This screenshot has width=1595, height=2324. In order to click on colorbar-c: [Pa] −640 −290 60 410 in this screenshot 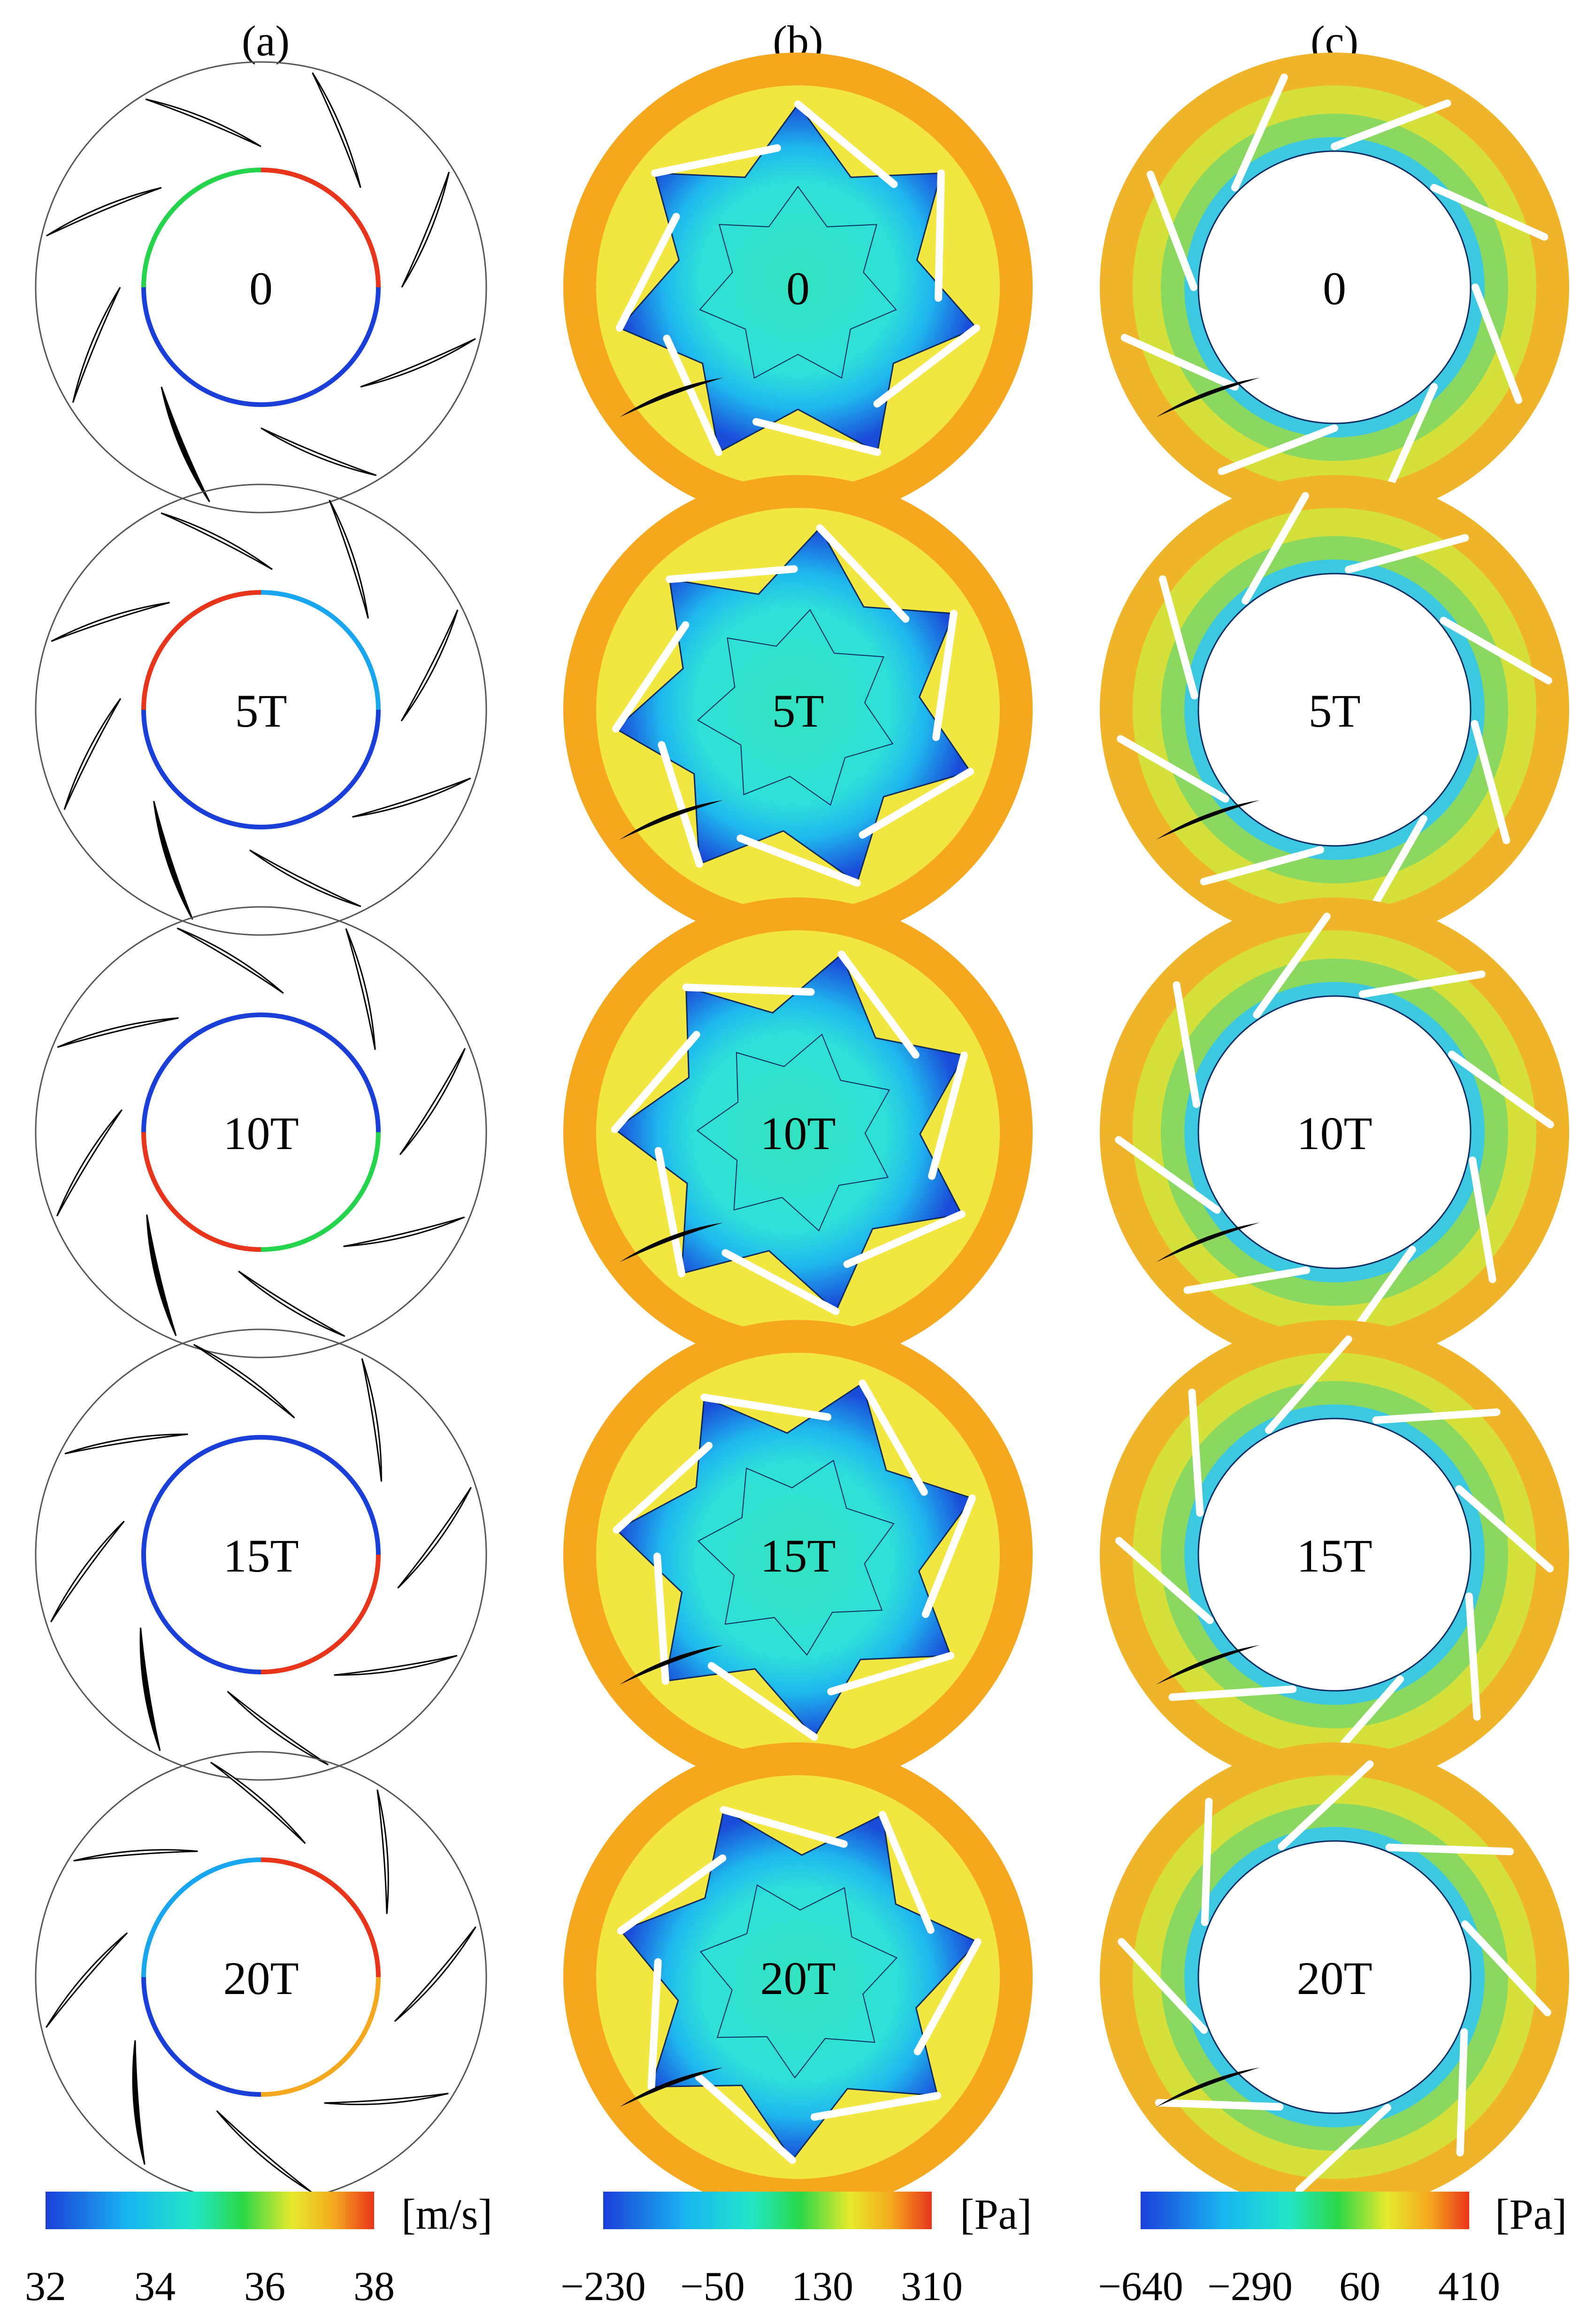, I will do `click(1332, 2250)`.